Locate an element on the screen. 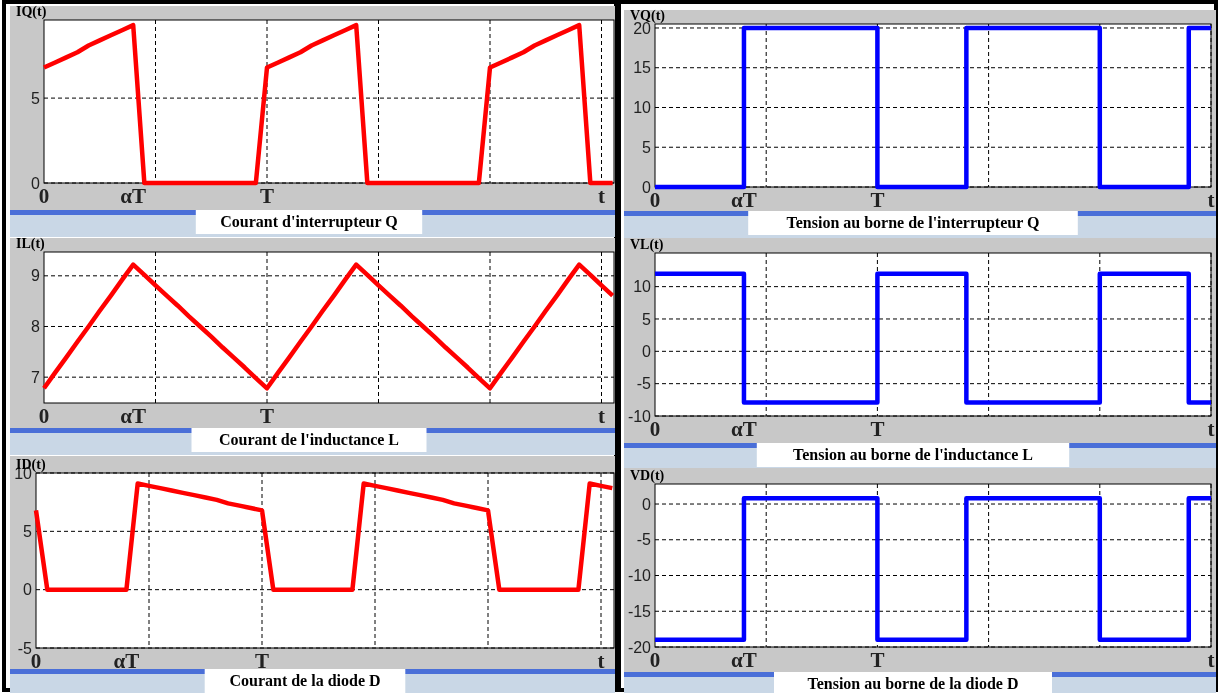  y-tick-label: 9 is located at coordinates (36, 276).